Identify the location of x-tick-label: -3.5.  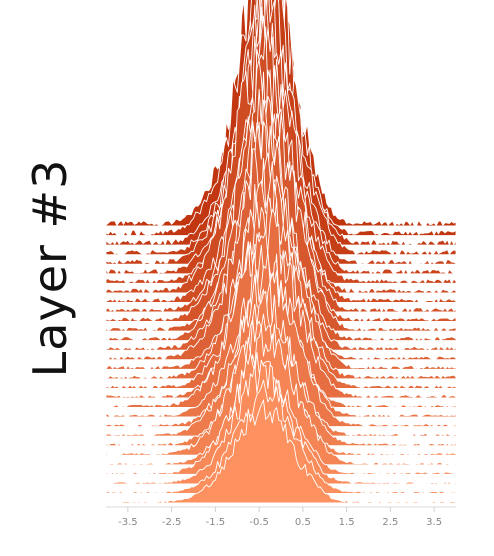
(128, 522).